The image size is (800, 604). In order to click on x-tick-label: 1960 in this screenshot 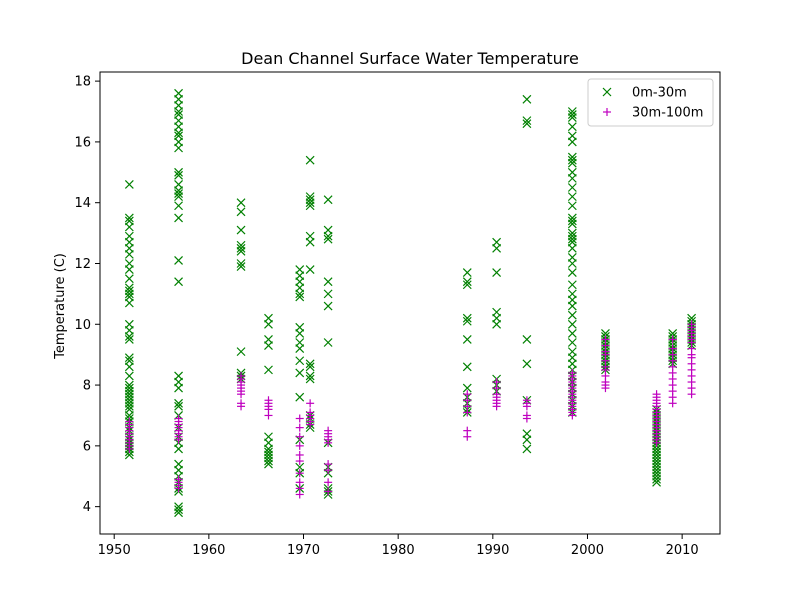, I will do `click(208, 550)`.